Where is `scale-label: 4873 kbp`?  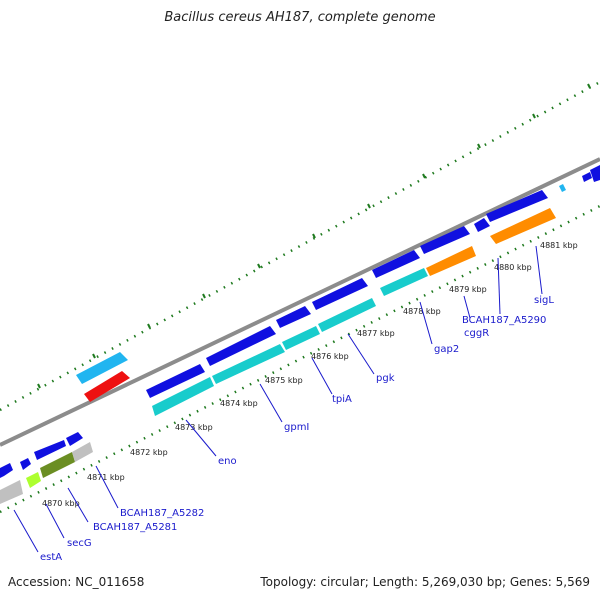
scale-label: 4873 kbp is located at coordinates (194, 427).